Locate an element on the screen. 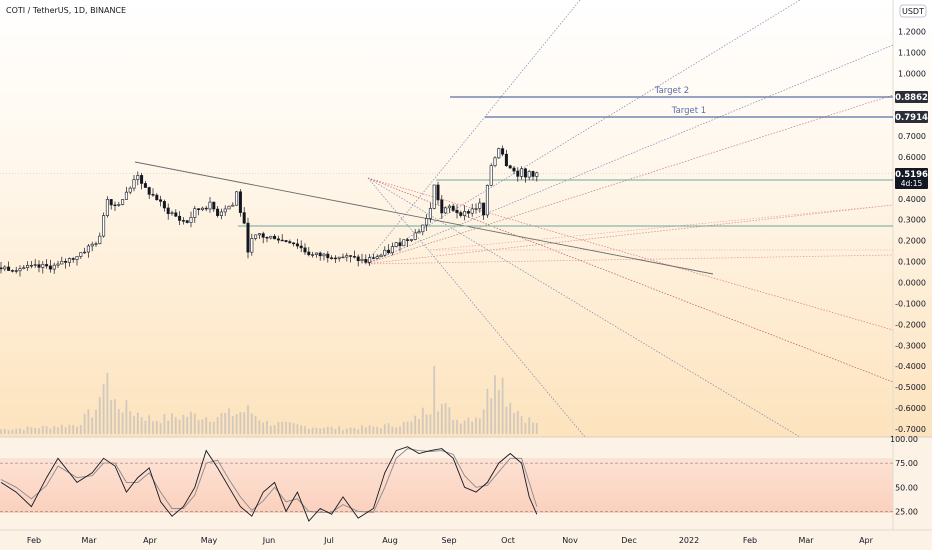  symbol-title: COTI / TetherUS, 1D, BINANCE is located at coordinates (66, 10).